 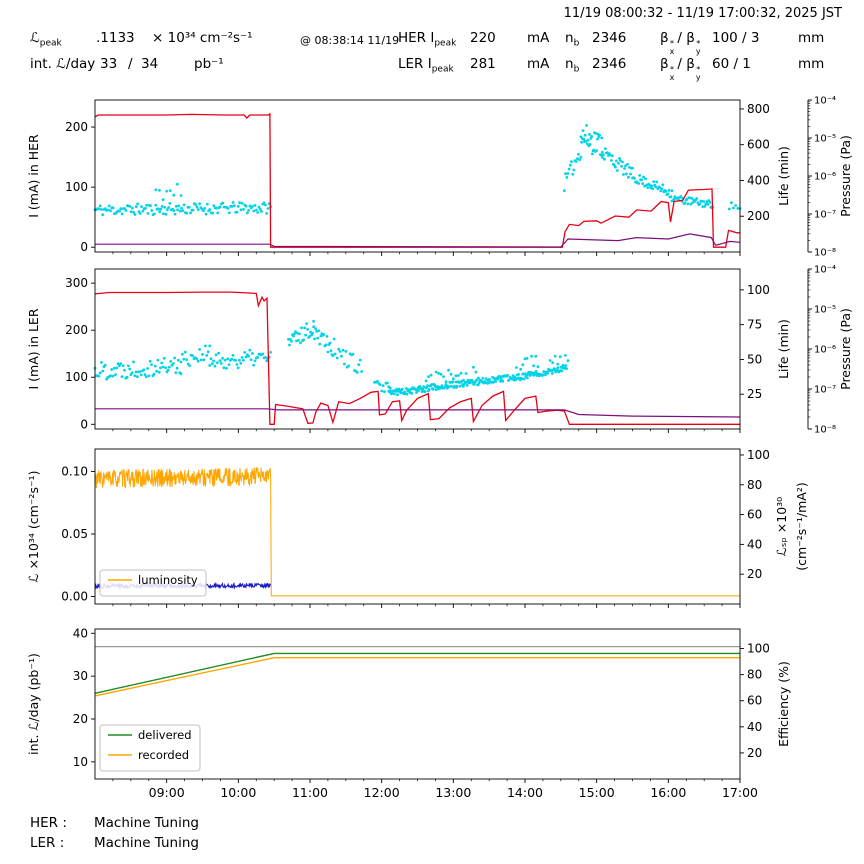 What do you see at coordinates (47, 843) in the screenshot?
I see `ler-status-label: LER :` at bounding box center [47, 843].